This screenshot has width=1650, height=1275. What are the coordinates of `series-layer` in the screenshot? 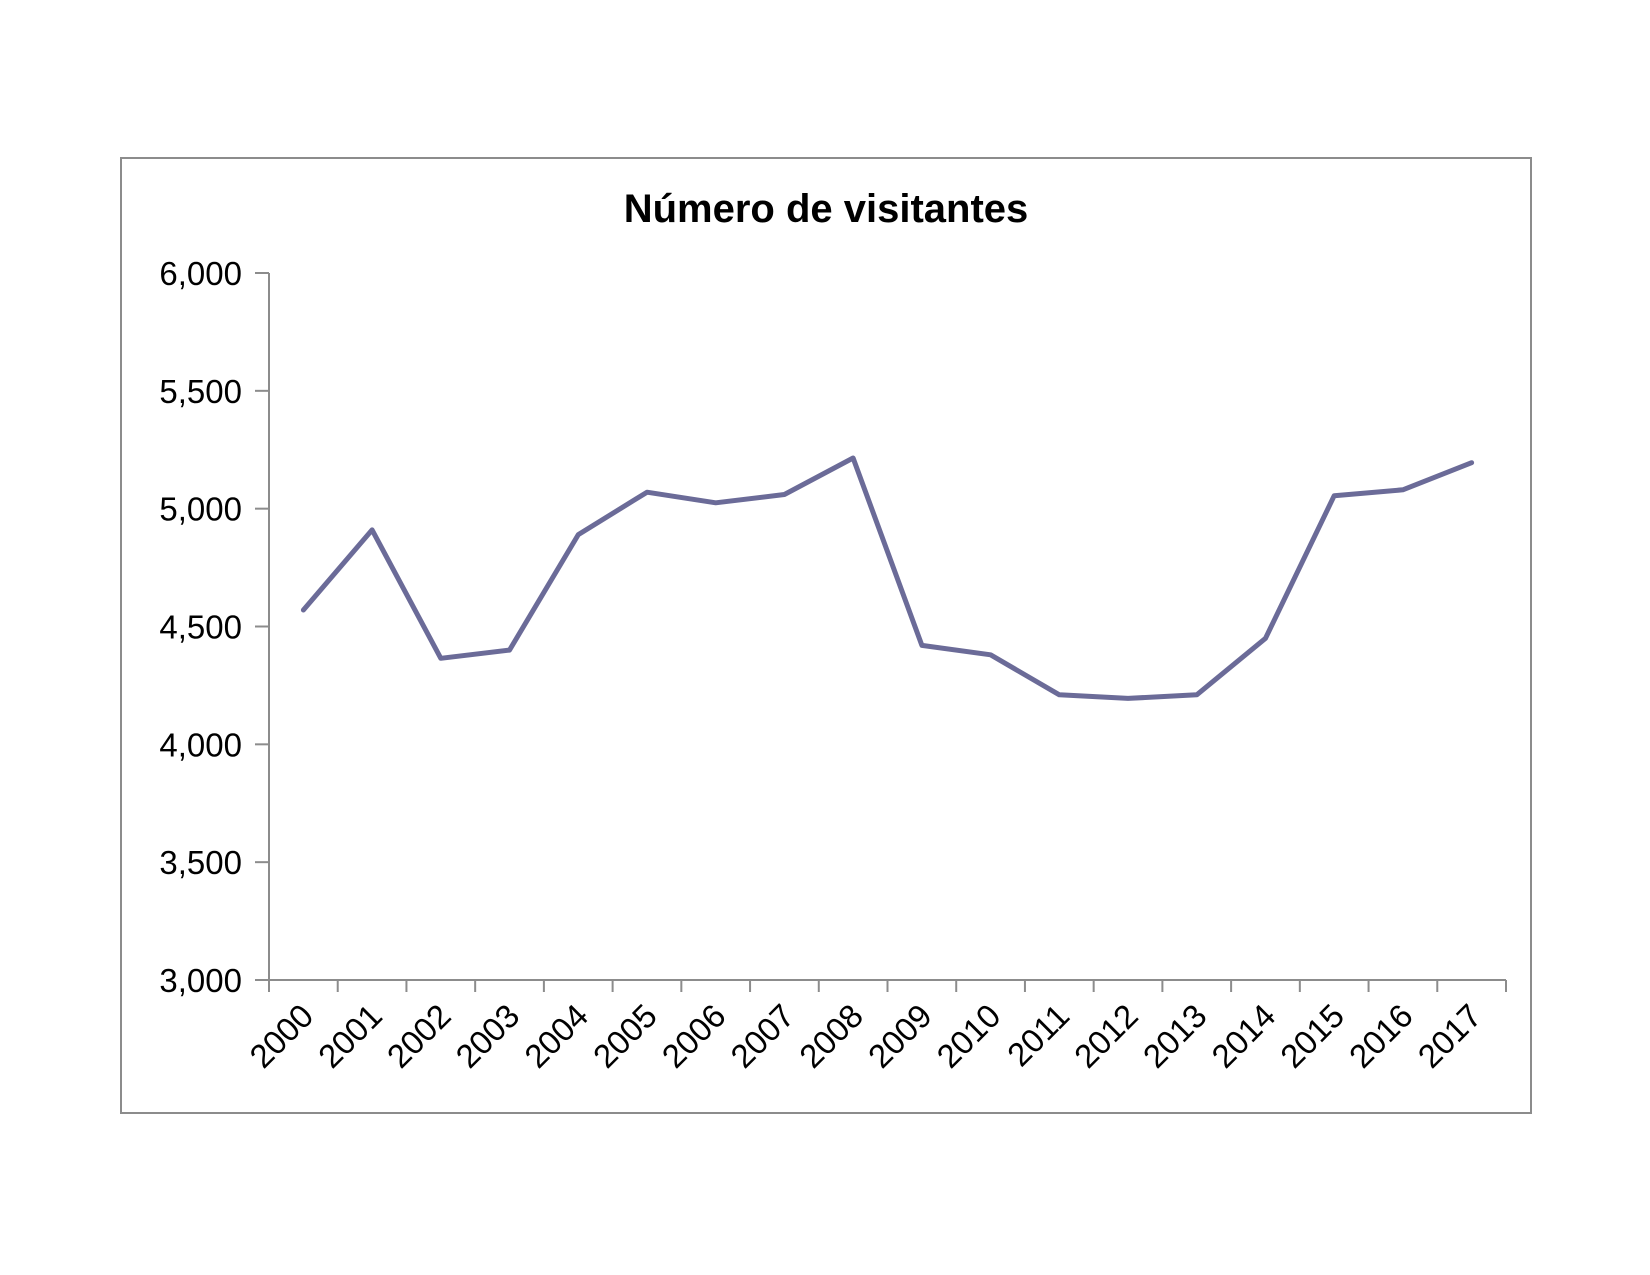 It's located at (887, 578).